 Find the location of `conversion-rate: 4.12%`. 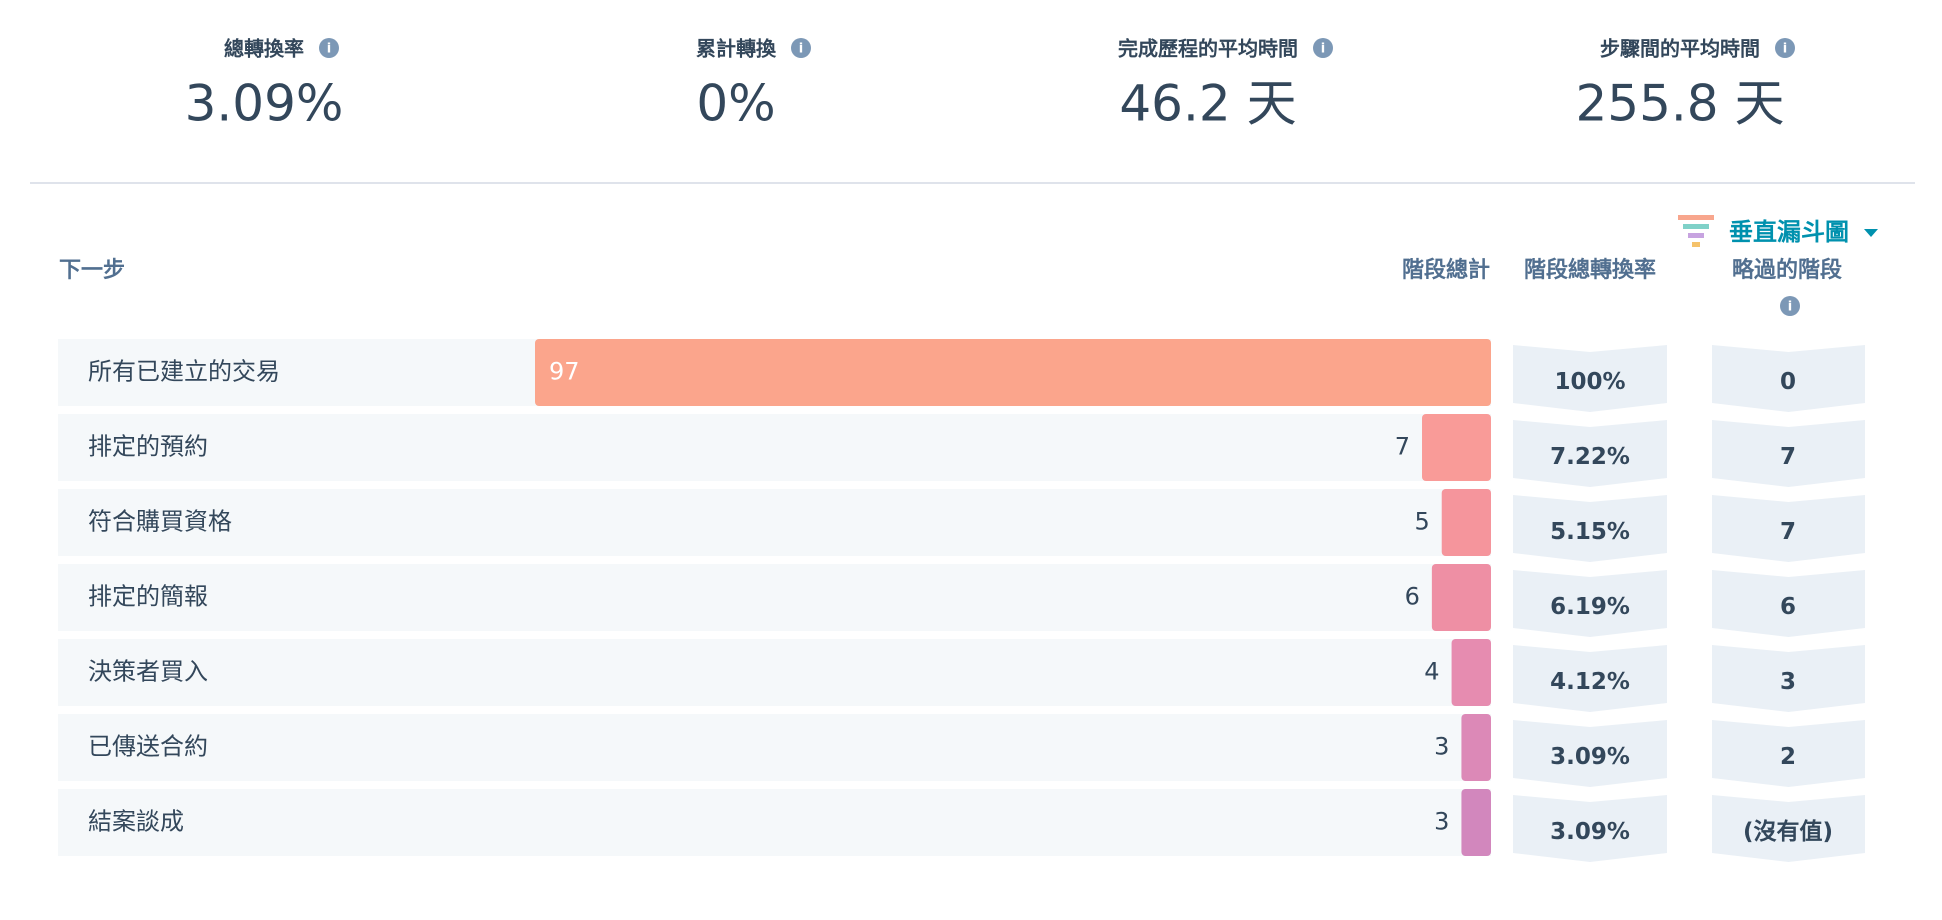

conversion-rate: 4.12% is located at coordinates (1590, 682).